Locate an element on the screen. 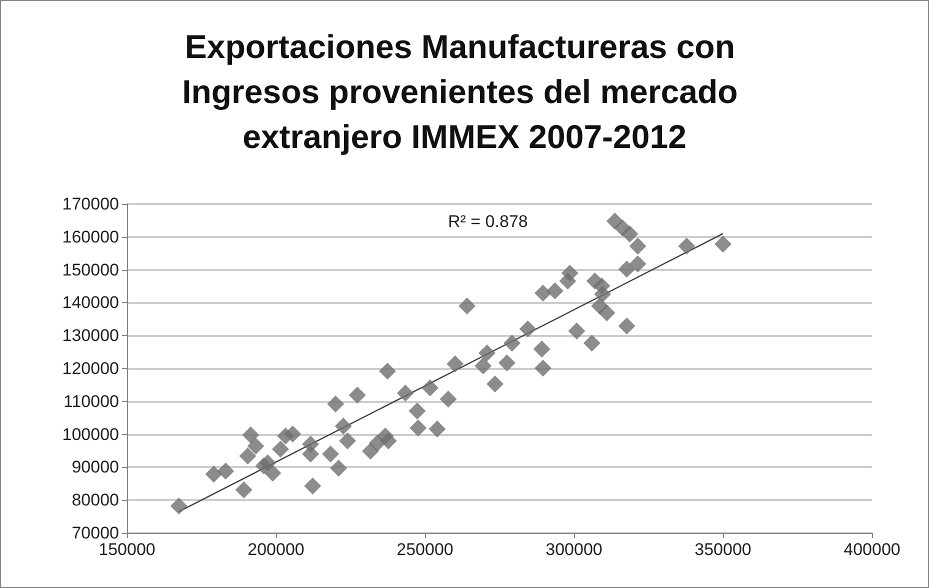  x-tick-label: 300000 is located at coordinates (574, 549).